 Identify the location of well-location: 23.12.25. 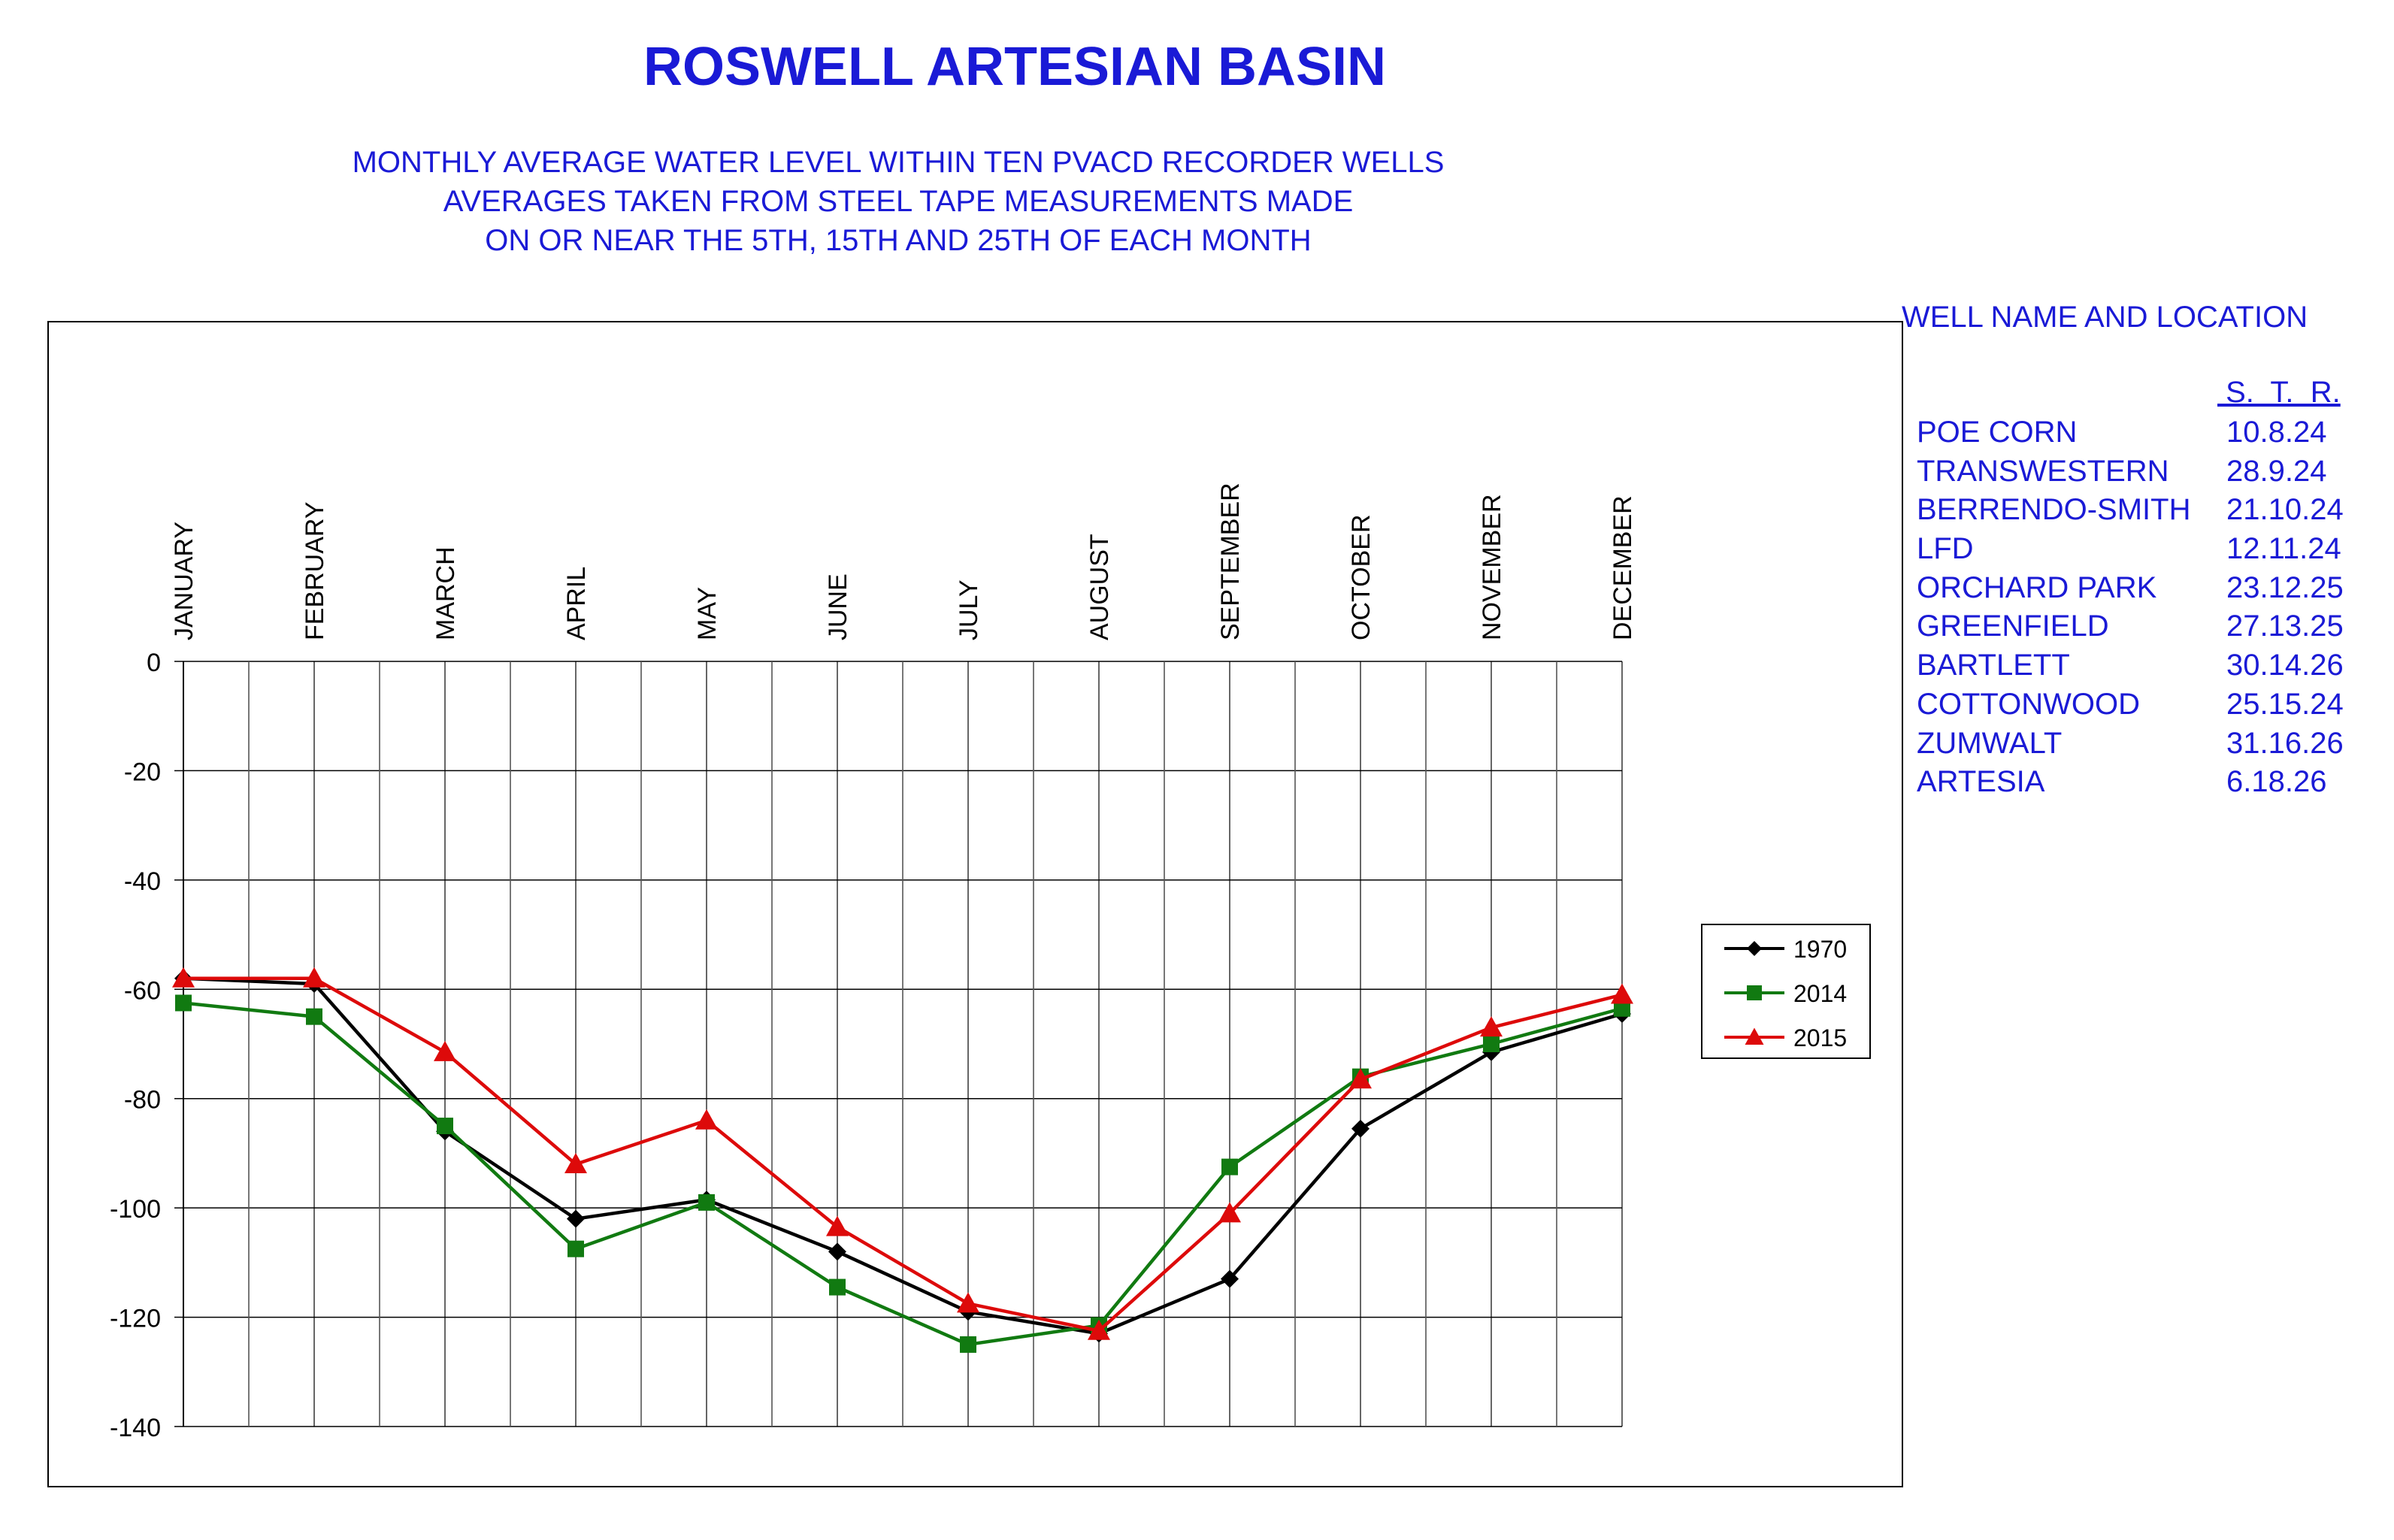
(2285, 587).